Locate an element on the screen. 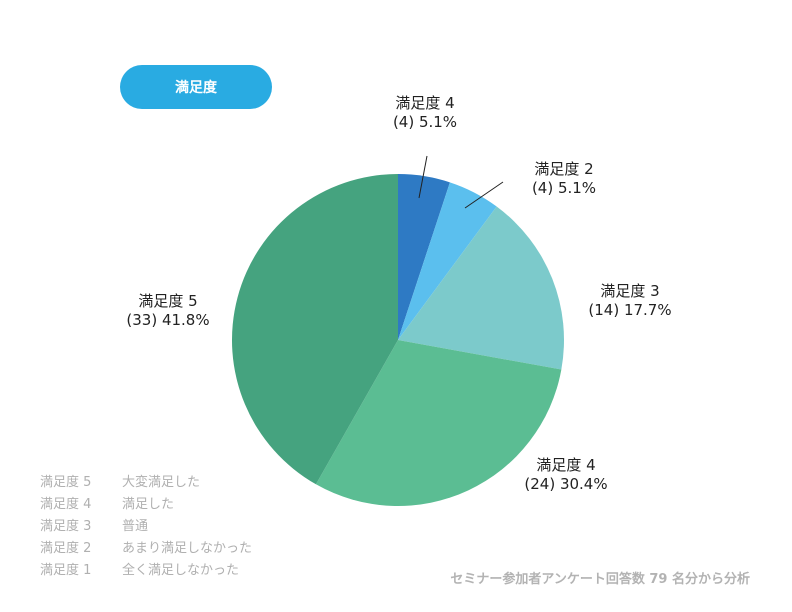 The image size is (792, 612). leader-lines is located at coordinates (461, 182).